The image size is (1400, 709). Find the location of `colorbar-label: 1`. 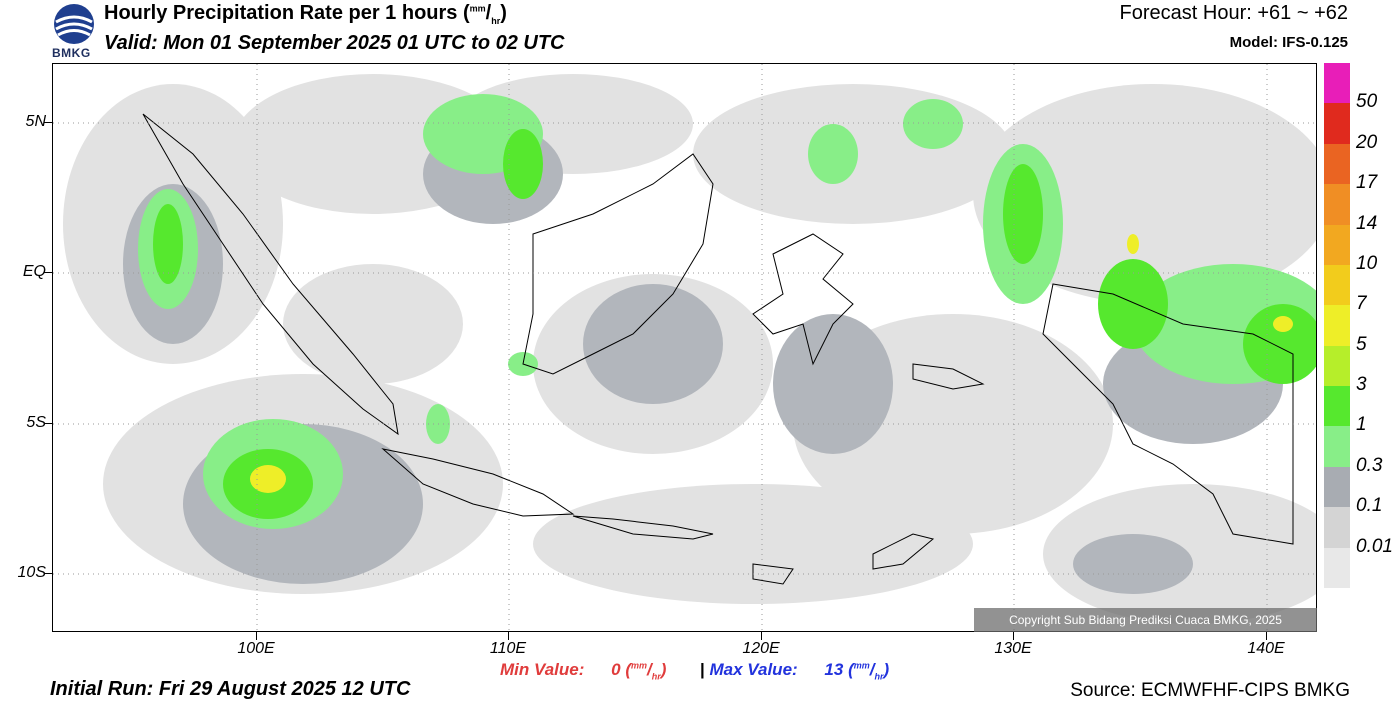

colorbar-label: 1 is located at coordinates (1361, 425).